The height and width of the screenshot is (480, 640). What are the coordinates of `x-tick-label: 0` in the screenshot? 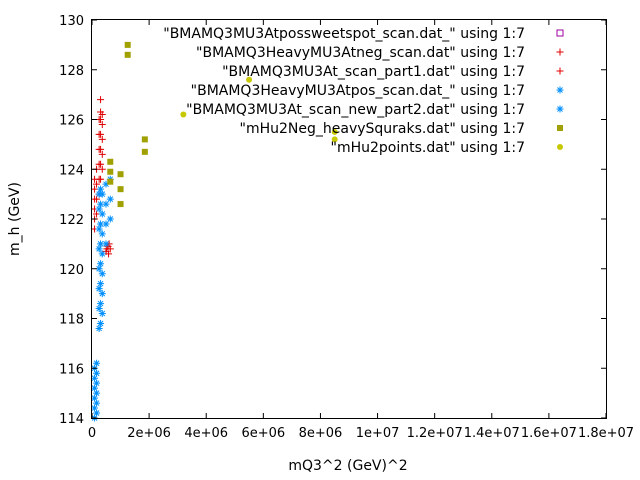 It's located at (92, 433).